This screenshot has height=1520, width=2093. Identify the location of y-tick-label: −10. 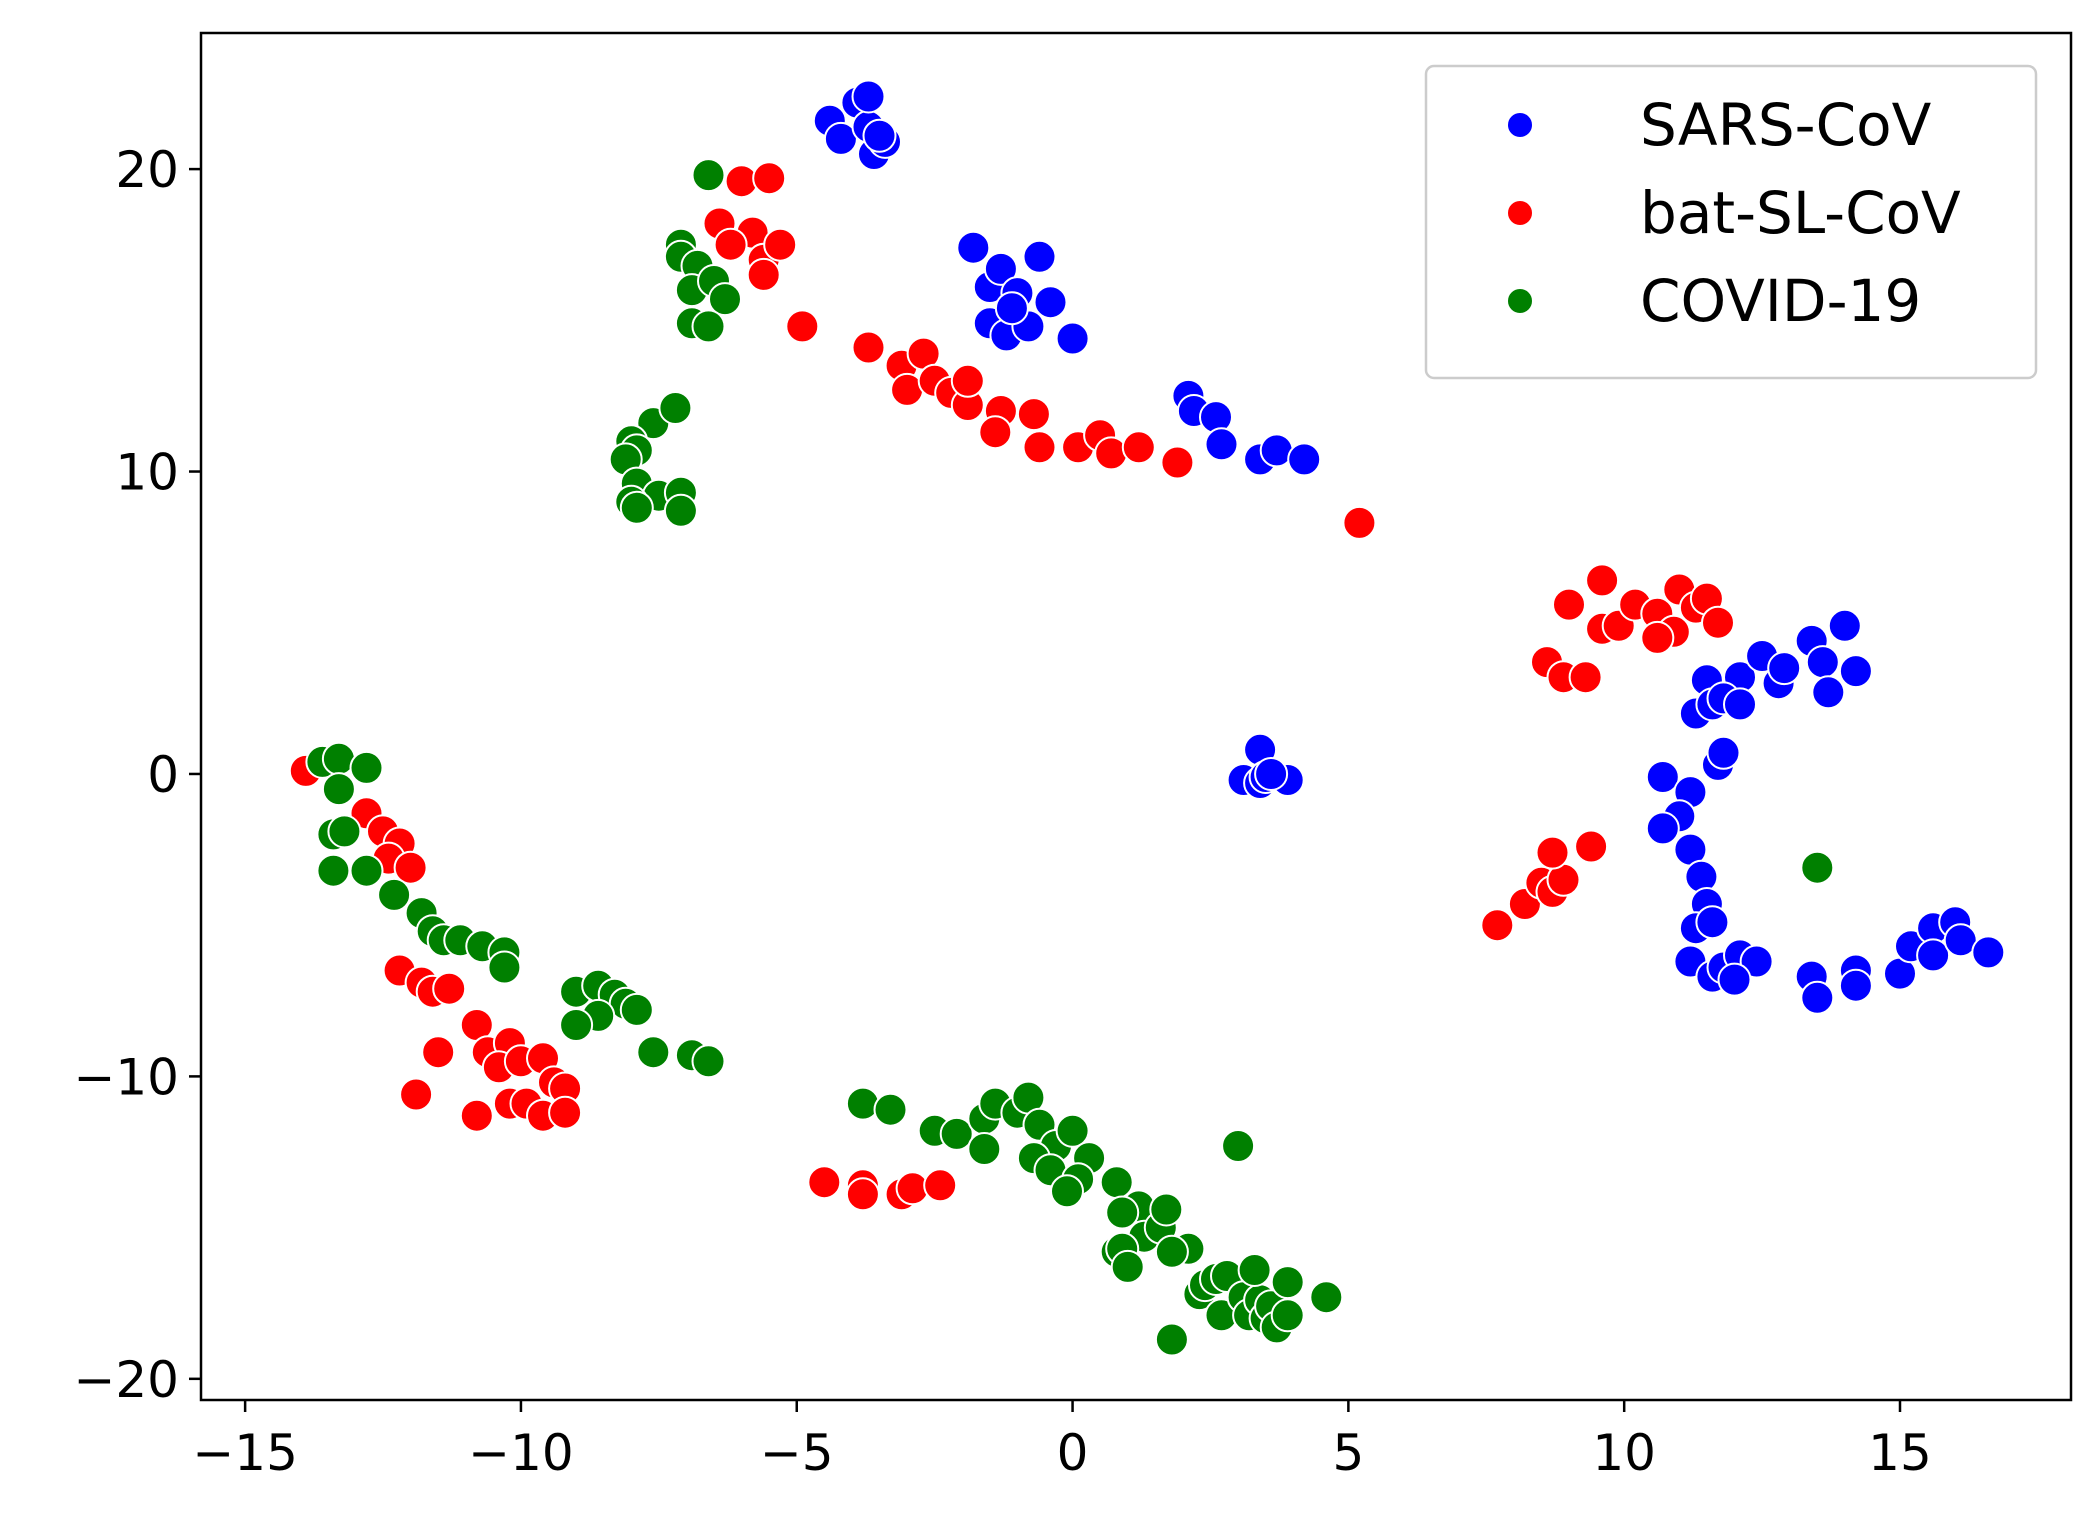
(126, 1077).